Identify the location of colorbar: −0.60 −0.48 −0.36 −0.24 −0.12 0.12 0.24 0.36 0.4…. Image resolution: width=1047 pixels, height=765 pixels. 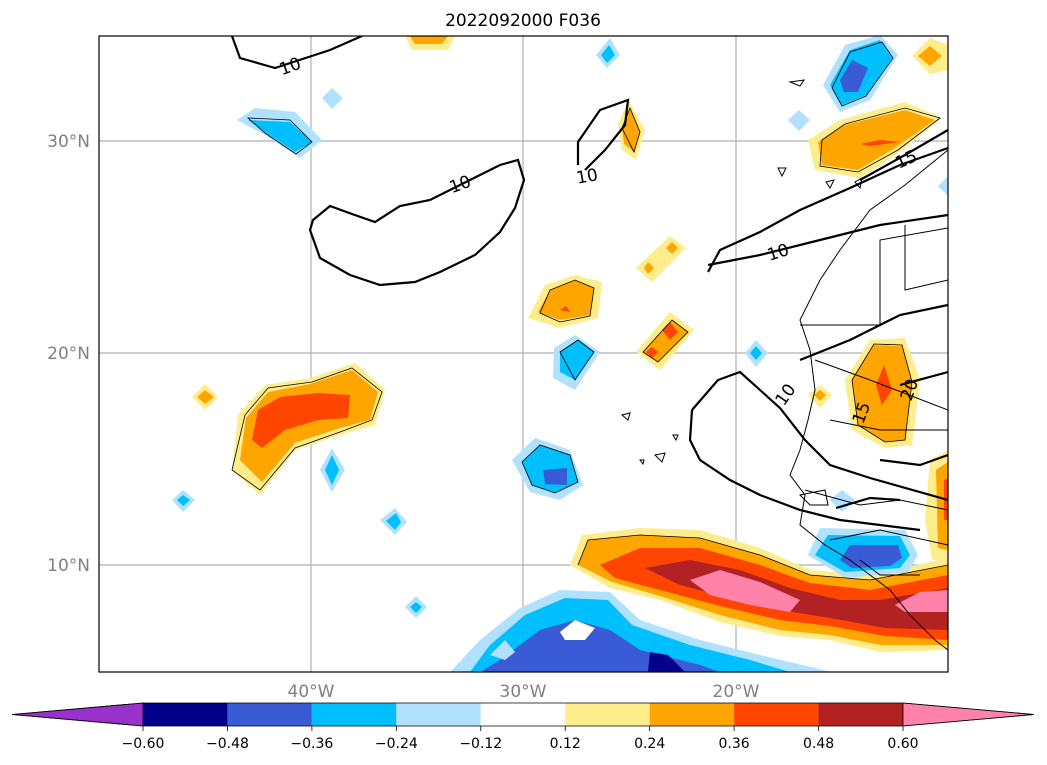
(523, 727).